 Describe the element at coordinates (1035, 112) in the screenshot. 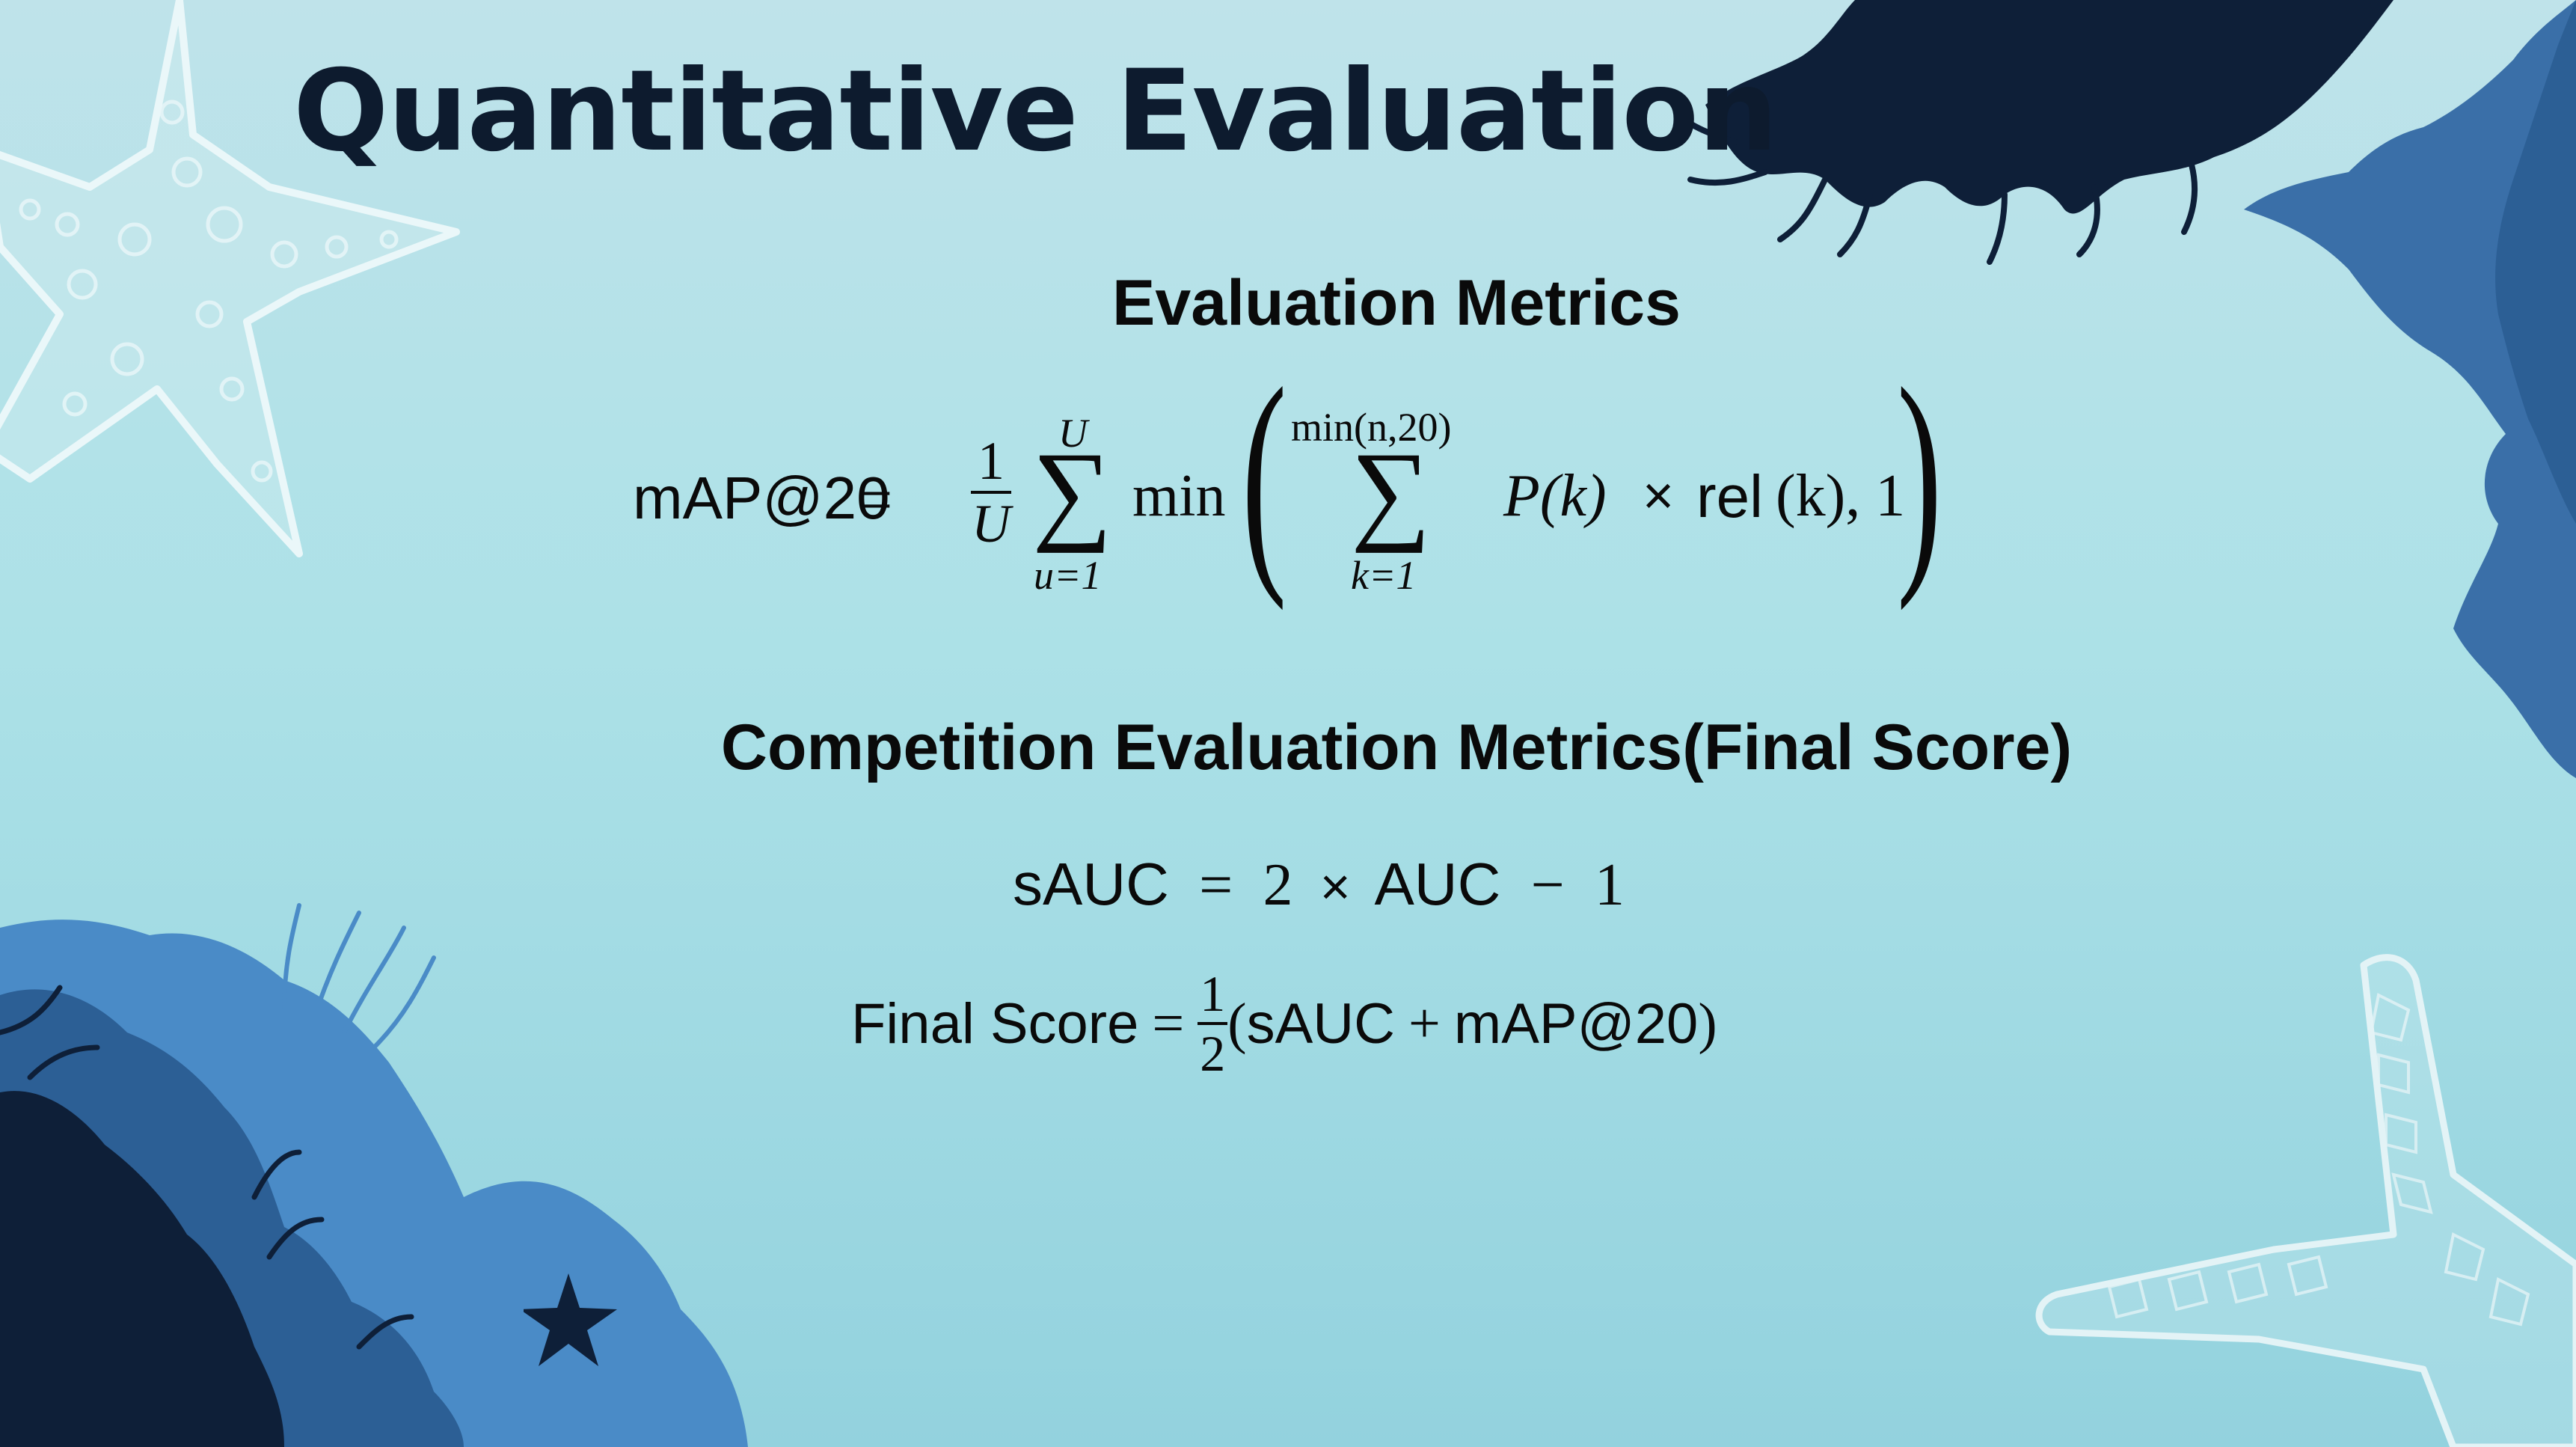

I see `slide-title: Quantitative Evaluation` at that location.